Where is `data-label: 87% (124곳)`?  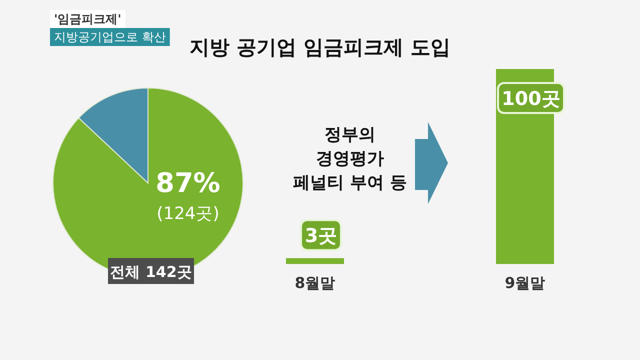 data-label: 87% (124곳) is located at coordinates (188, 196).